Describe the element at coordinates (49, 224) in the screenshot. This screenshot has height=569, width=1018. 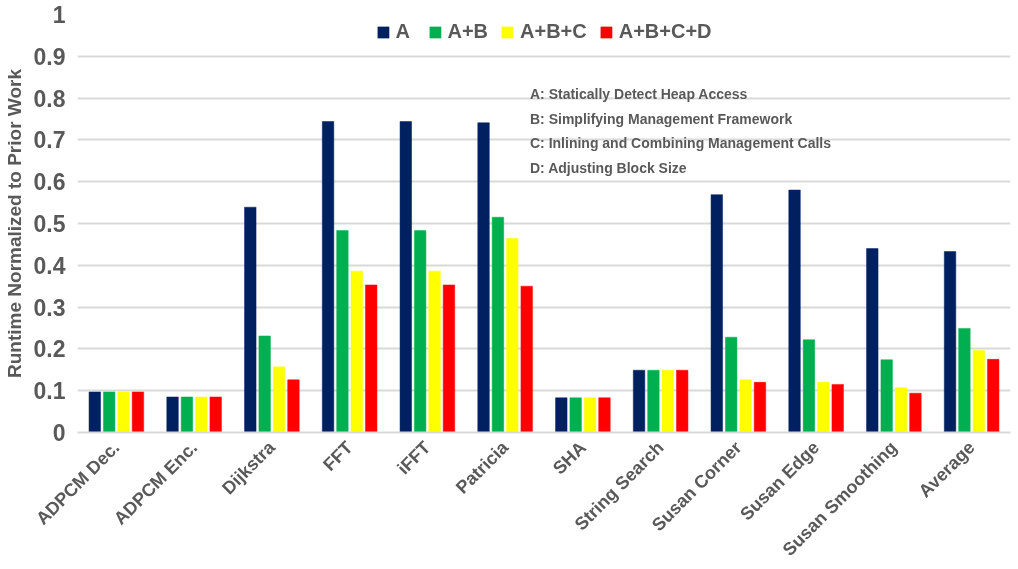
I see `y-tick-label: 0.5` at that location.